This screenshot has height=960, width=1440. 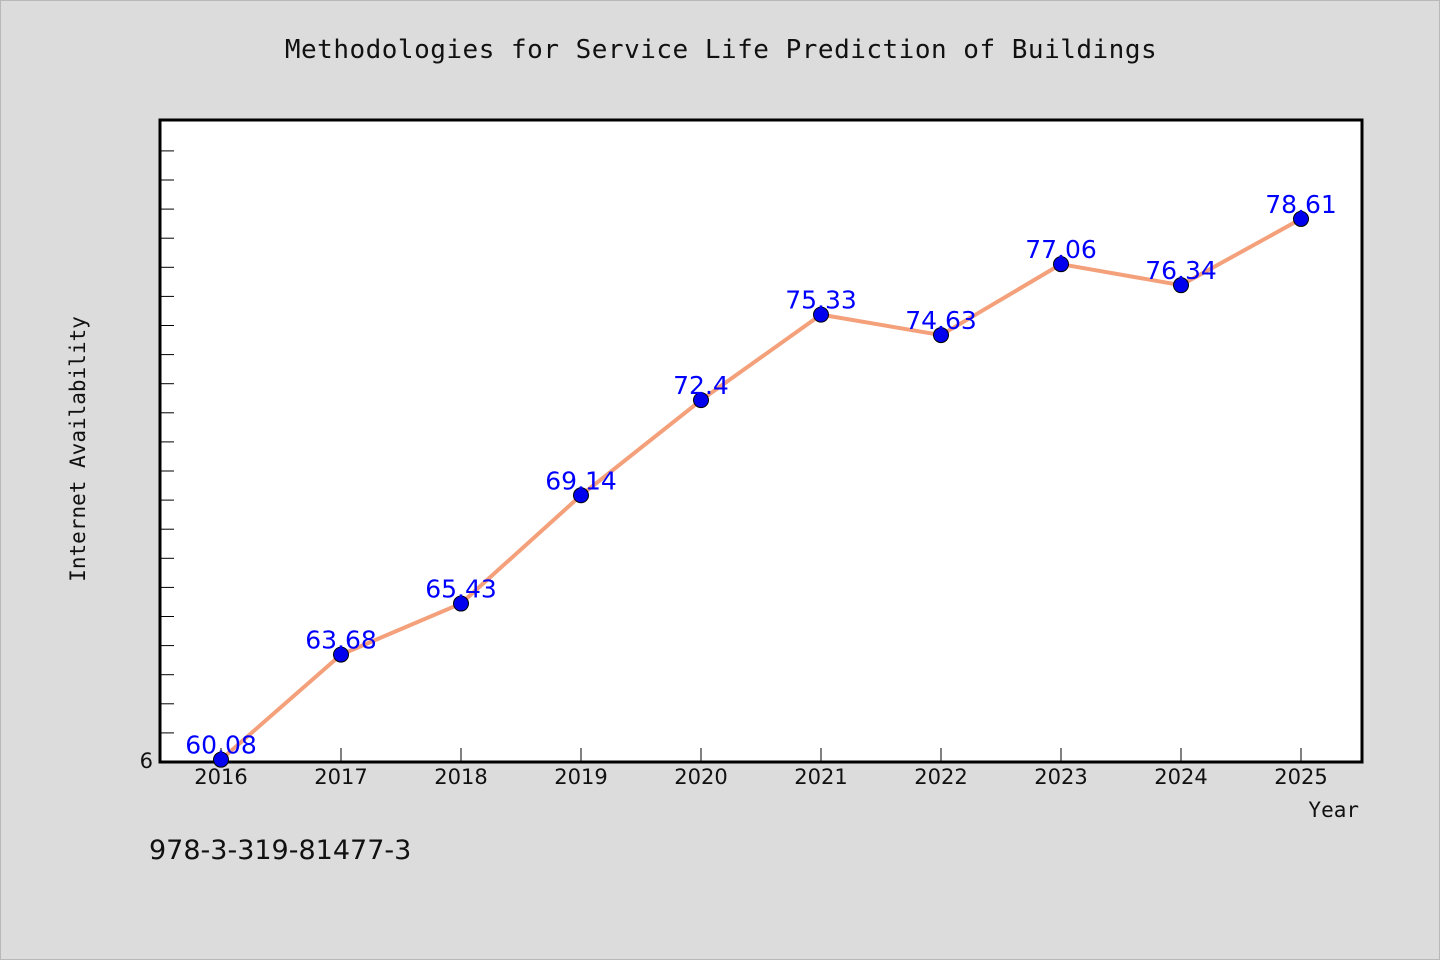 What do you see at coordinates (940, 777) in the screenshot?
I see `x-tick-label: 2022` at bounding box center [940, 777].